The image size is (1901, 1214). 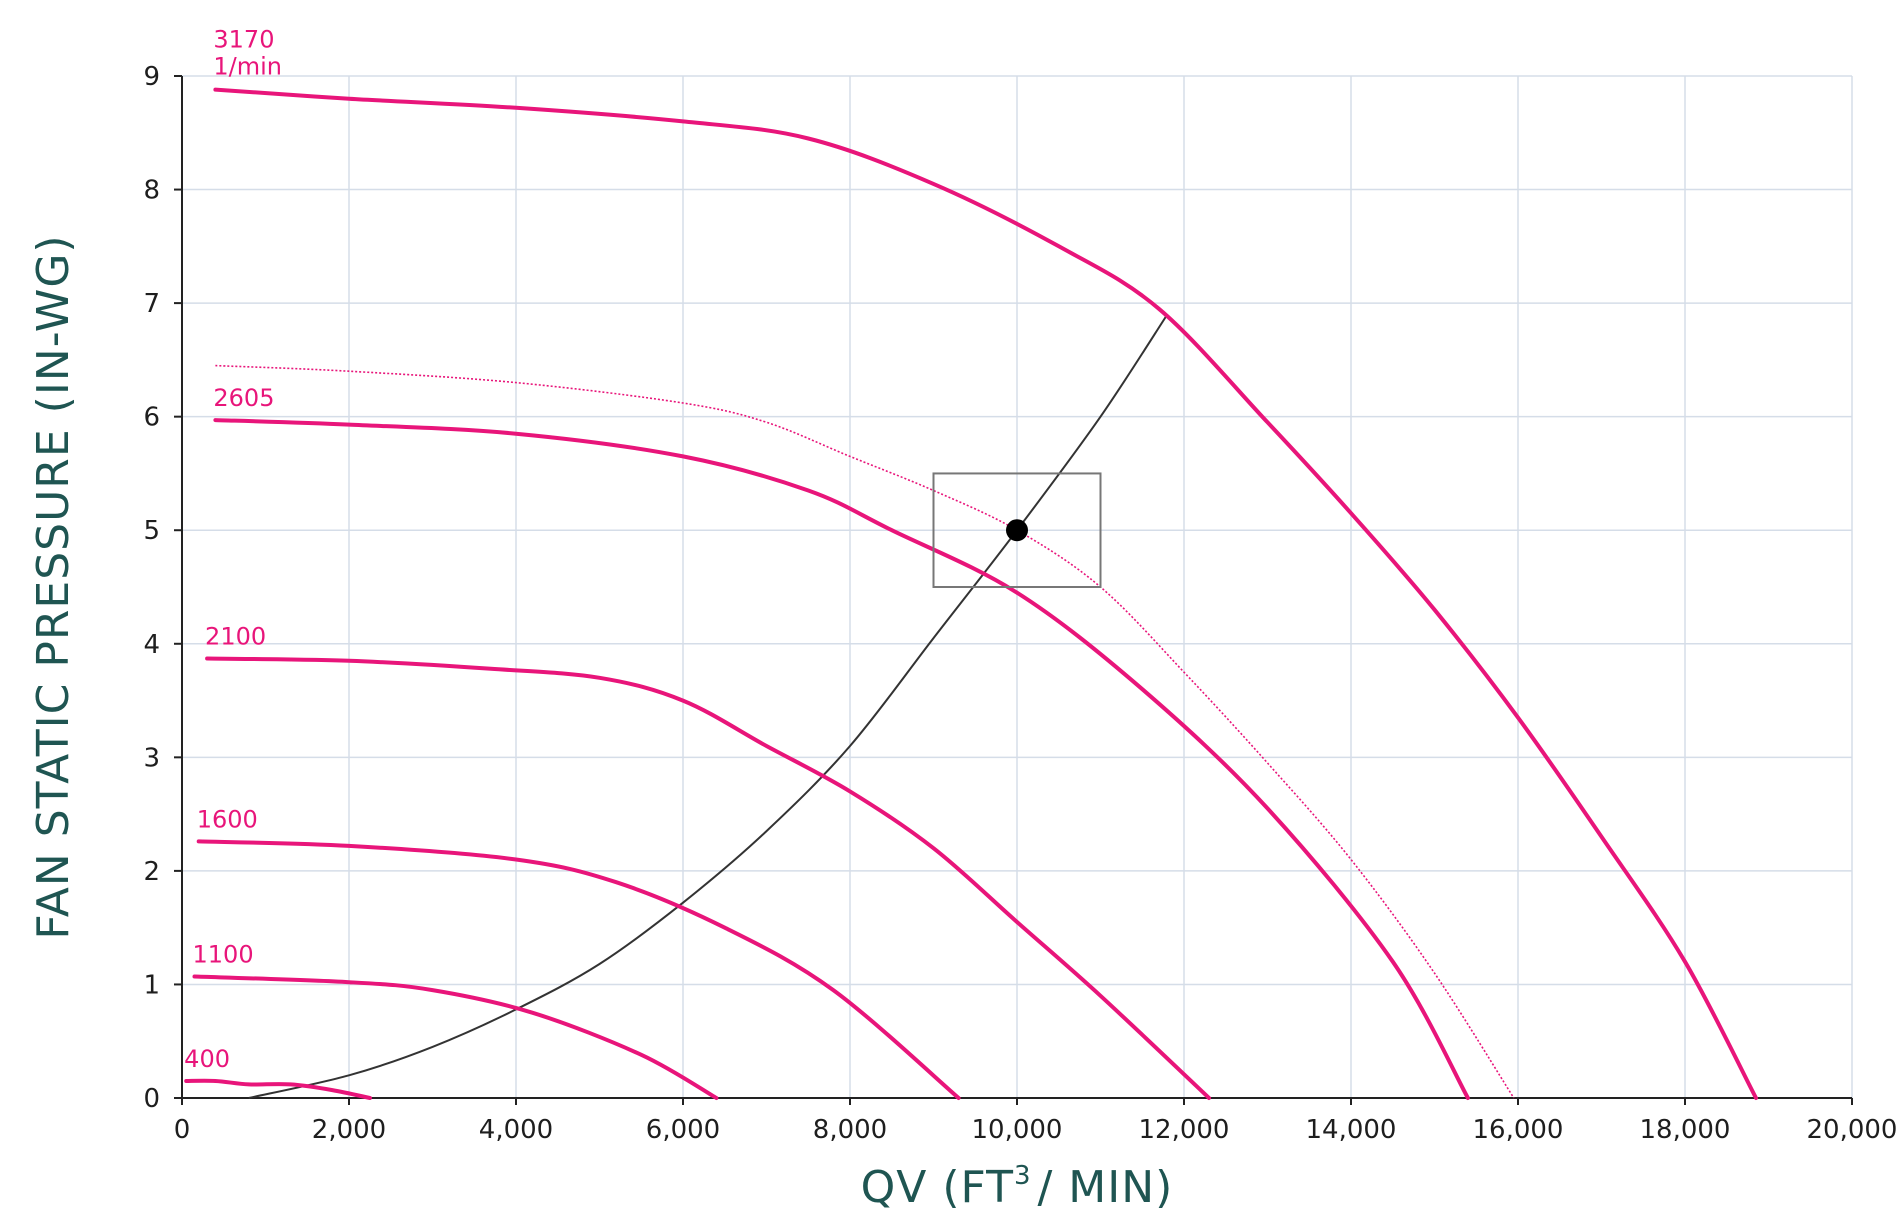 I want to click on y-tick-label: 3, so click(x=151, y=758).